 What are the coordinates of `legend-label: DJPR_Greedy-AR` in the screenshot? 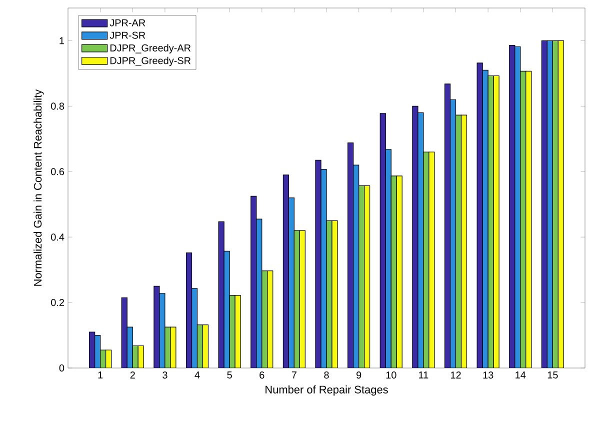 It's located at (150, 49).